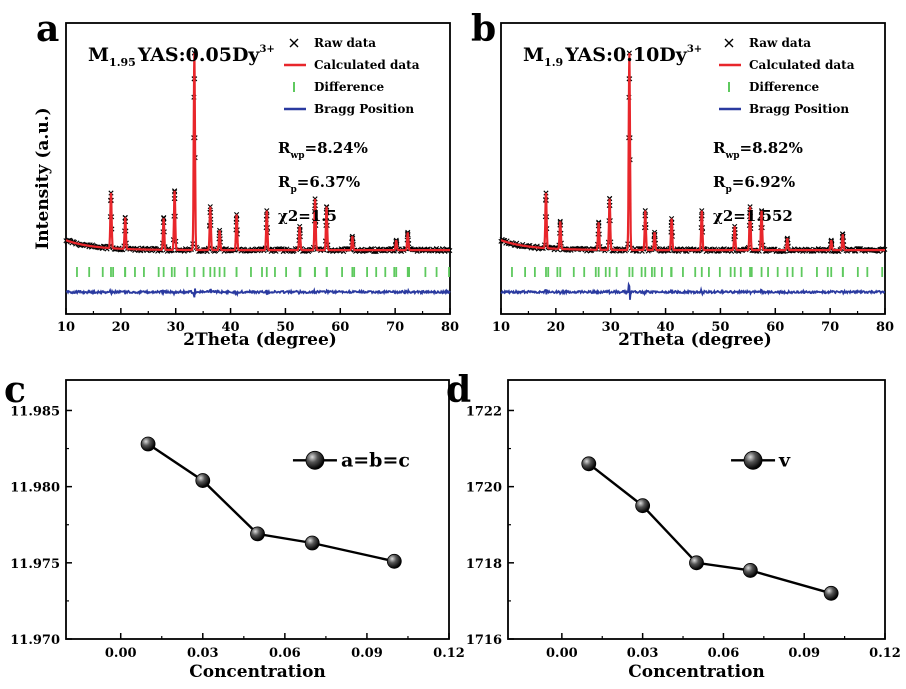 Image resolution: width=906 pixels, height=689 pixels. What do you see at coordinates (484, 411) in the screenshot?
I see `y-tick-label: 1722` at bounding box center [484, 411].